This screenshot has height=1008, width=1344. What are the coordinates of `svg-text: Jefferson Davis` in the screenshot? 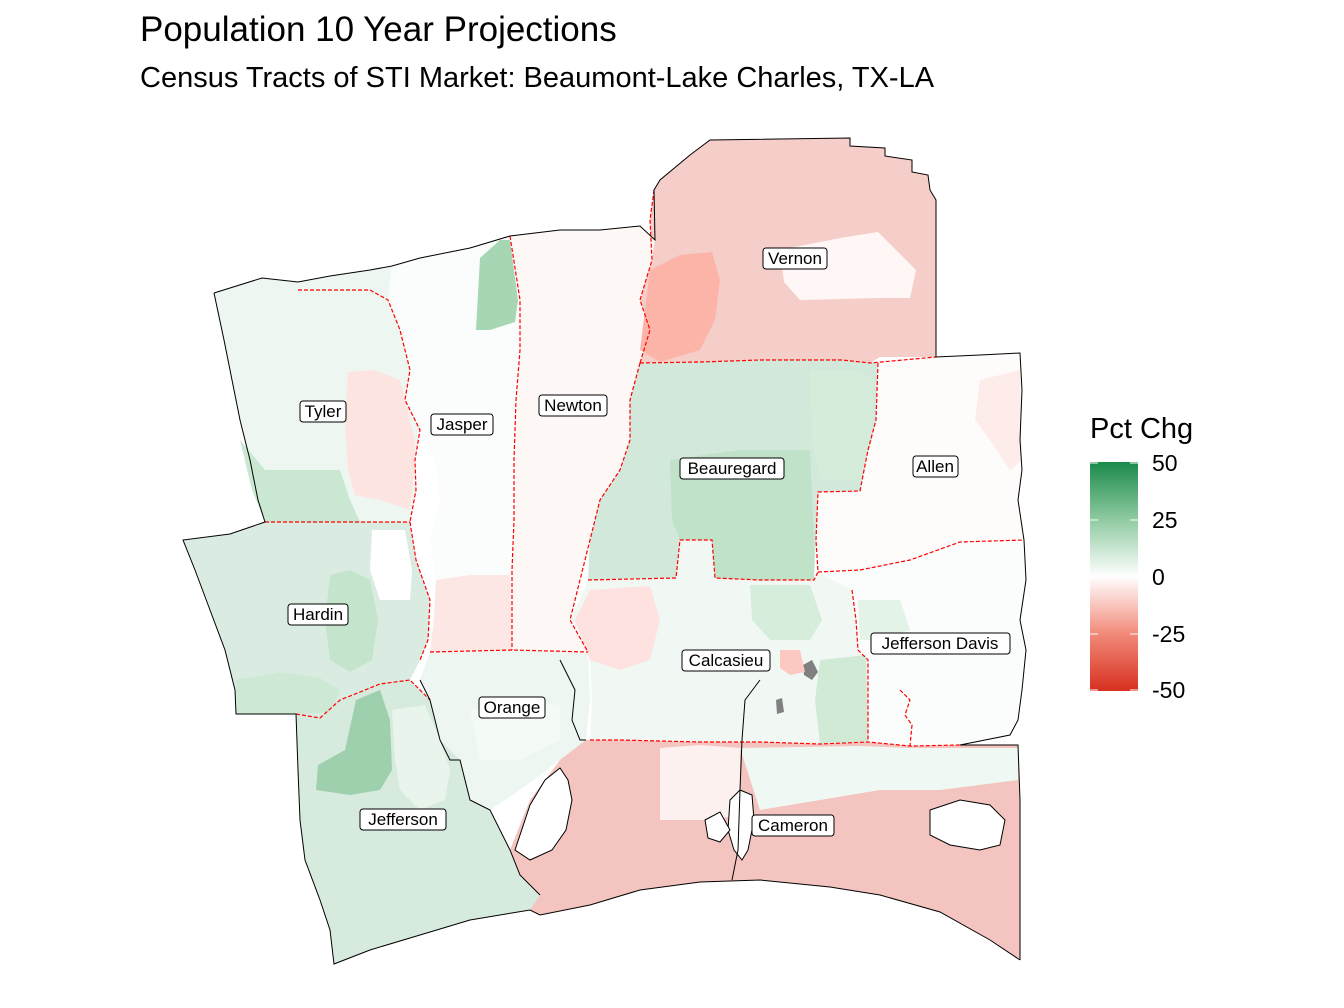 It's located at (940, 643).